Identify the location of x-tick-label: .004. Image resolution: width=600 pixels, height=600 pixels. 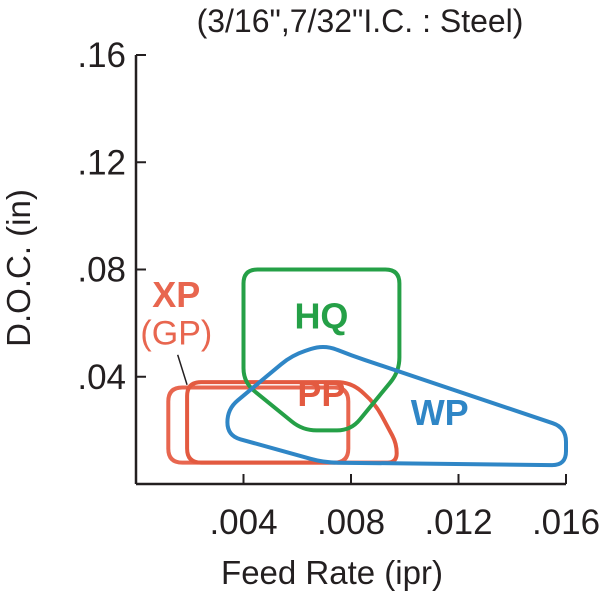
(243, 522).